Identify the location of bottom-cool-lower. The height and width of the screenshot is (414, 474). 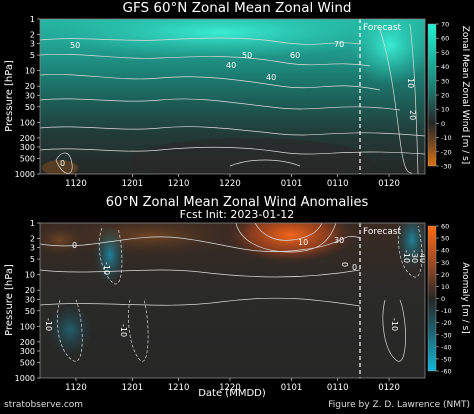
(70, 330).